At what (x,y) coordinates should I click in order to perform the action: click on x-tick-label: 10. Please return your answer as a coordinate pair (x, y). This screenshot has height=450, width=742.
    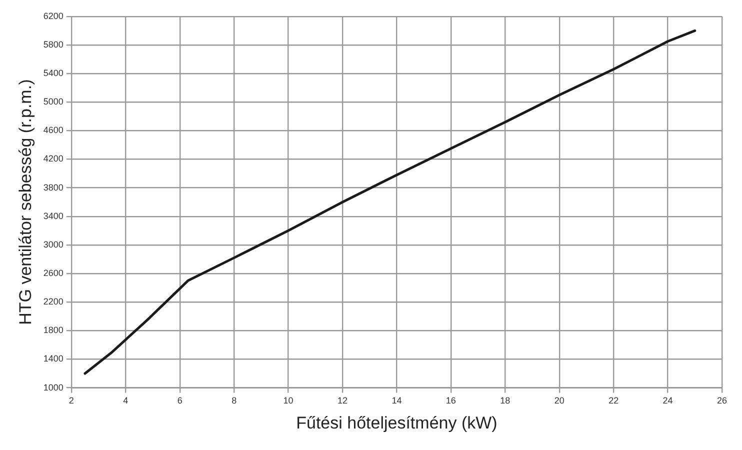
    Looking at the image, I should click on (288, 401).